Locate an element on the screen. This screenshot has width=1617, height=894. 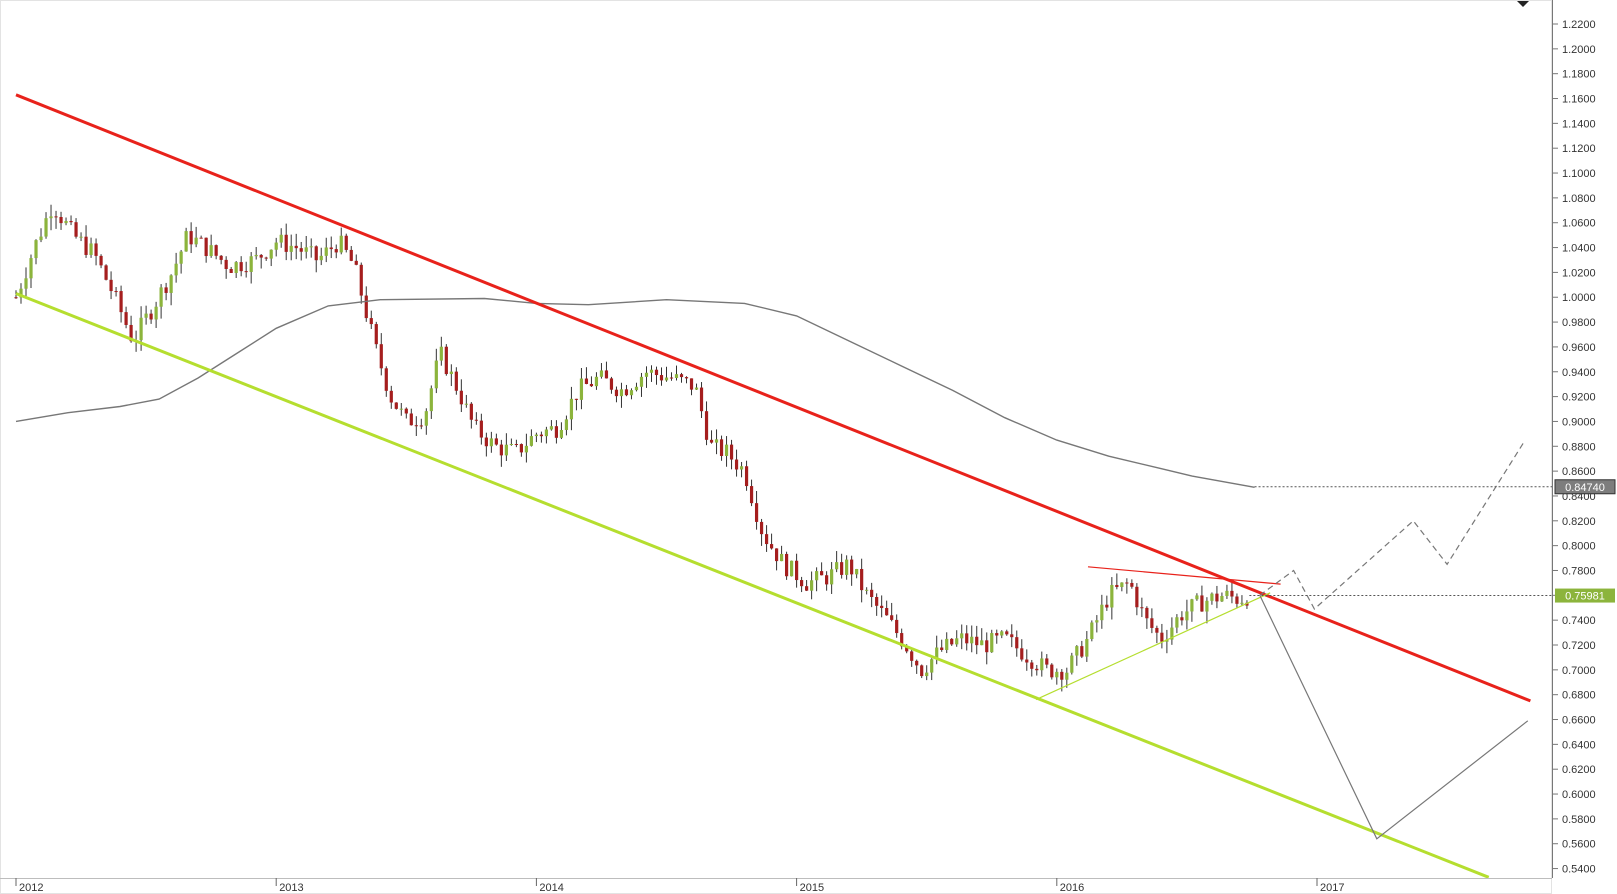
x-tick-label: 2014 is located at coordinates (551, 888).